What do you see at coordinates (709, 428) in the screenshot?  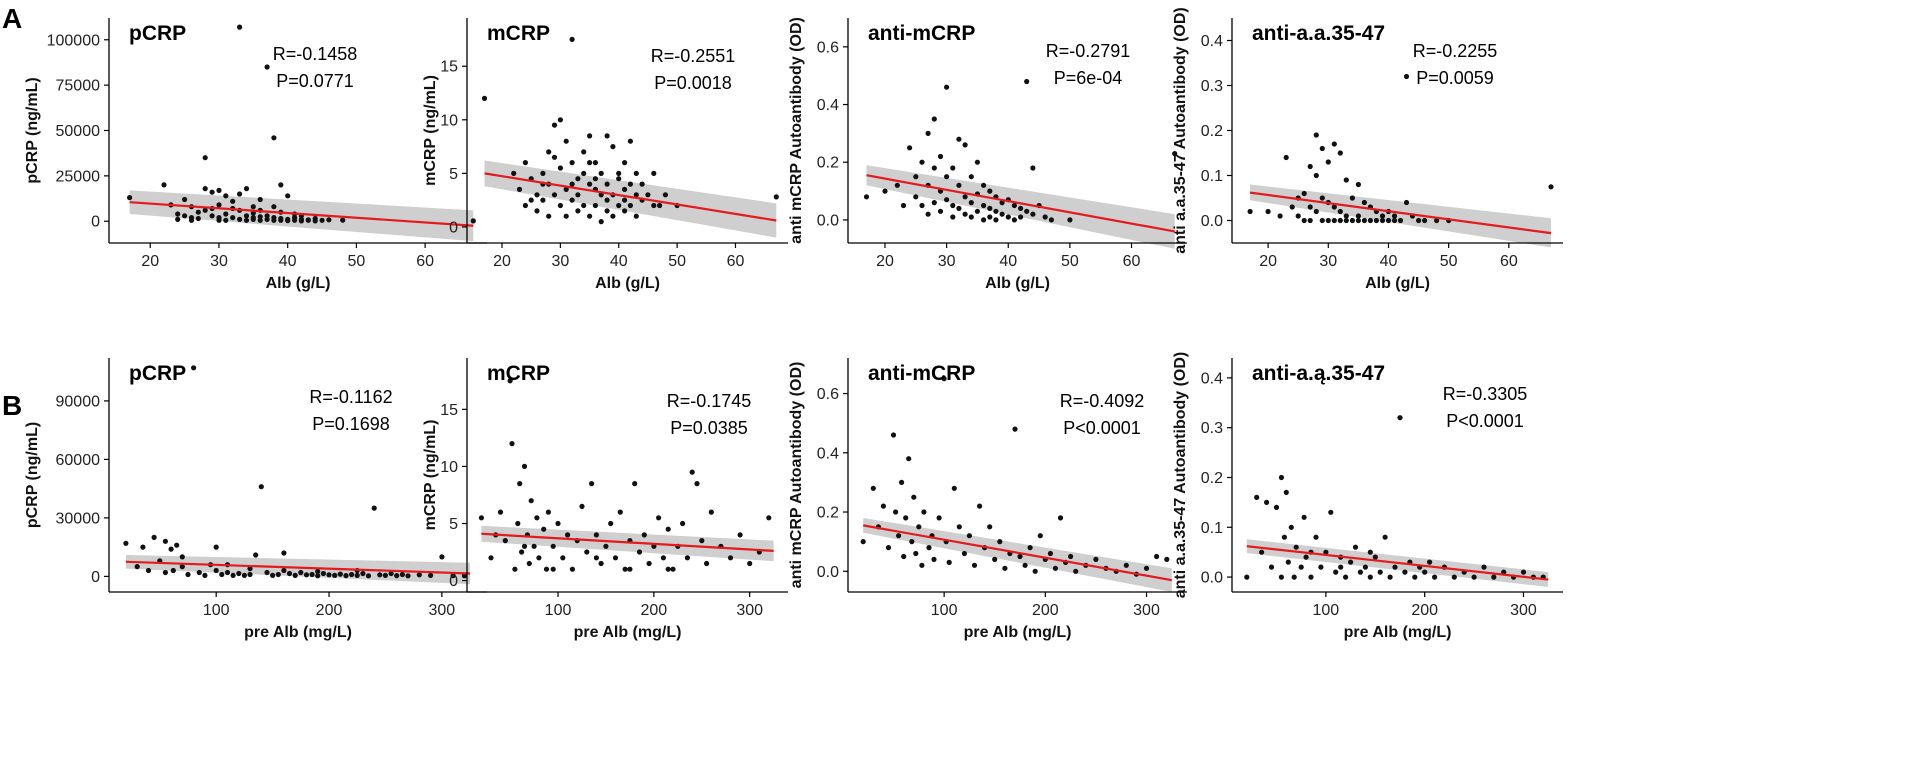 I see `stat-annotation: P=0.0385` at bounding box center [709, 428].